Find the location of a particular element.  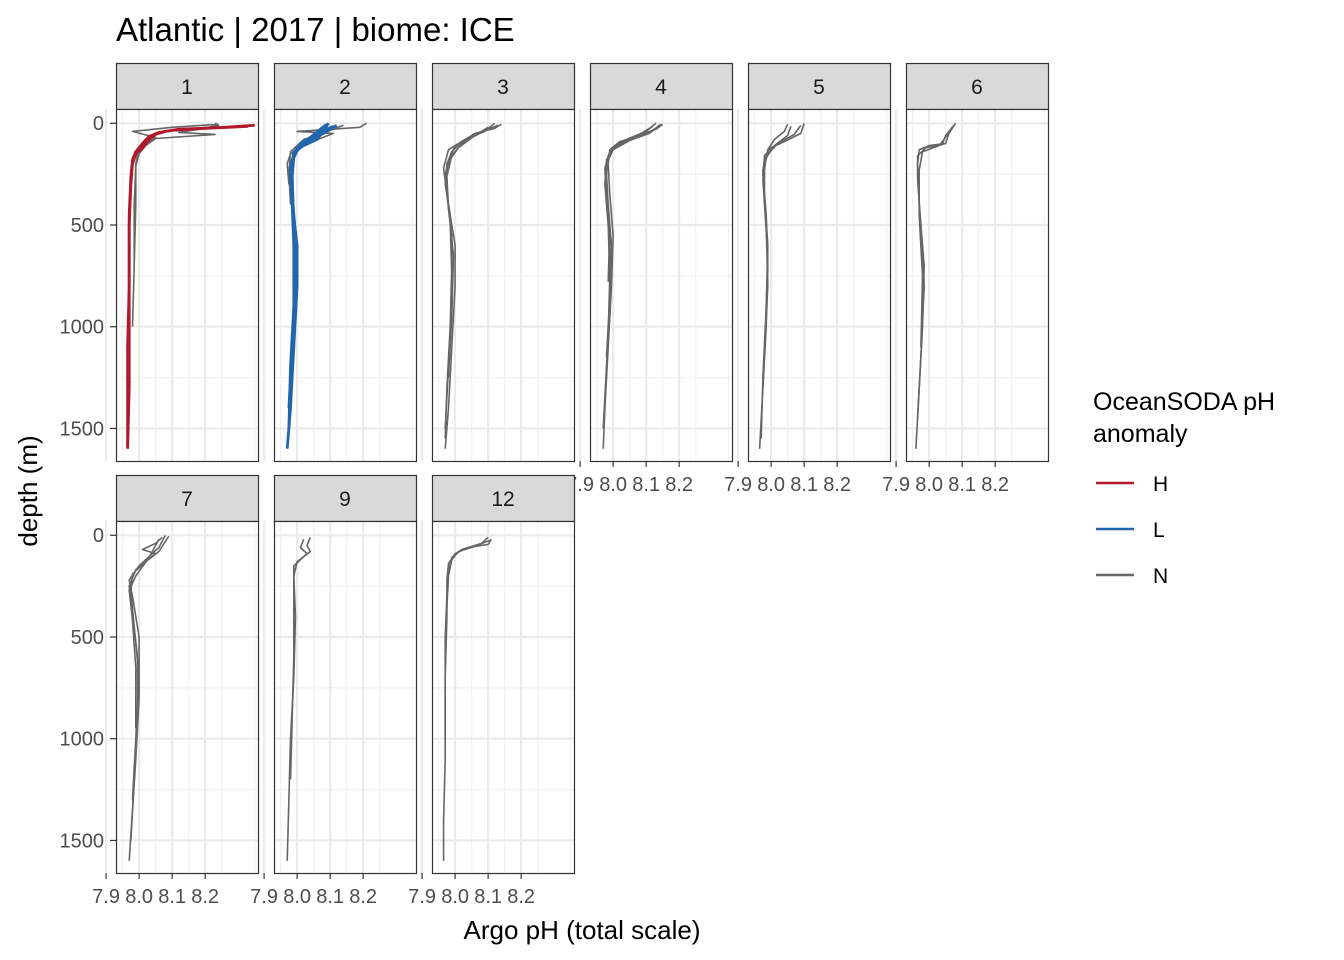

series-line-H is located at coordinates (187, 285).